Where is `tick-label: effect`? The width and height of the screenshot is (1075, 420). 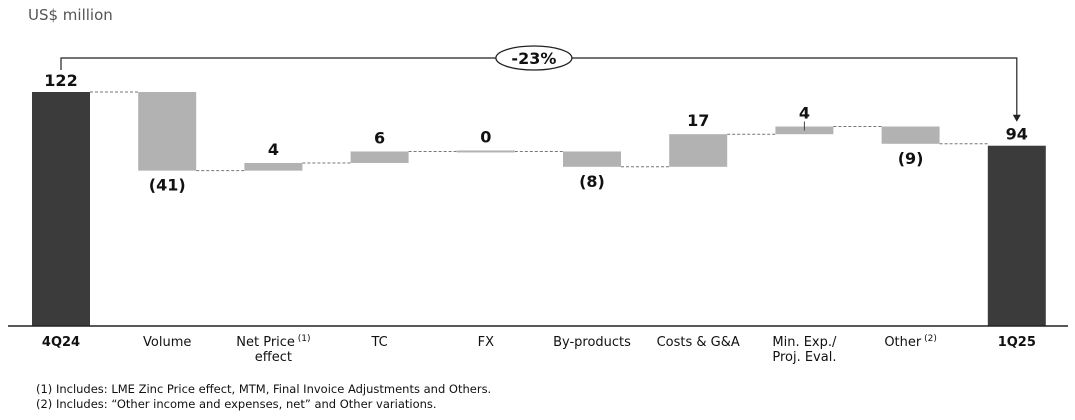 tick-label: effect is located at coordinates (273, 357).